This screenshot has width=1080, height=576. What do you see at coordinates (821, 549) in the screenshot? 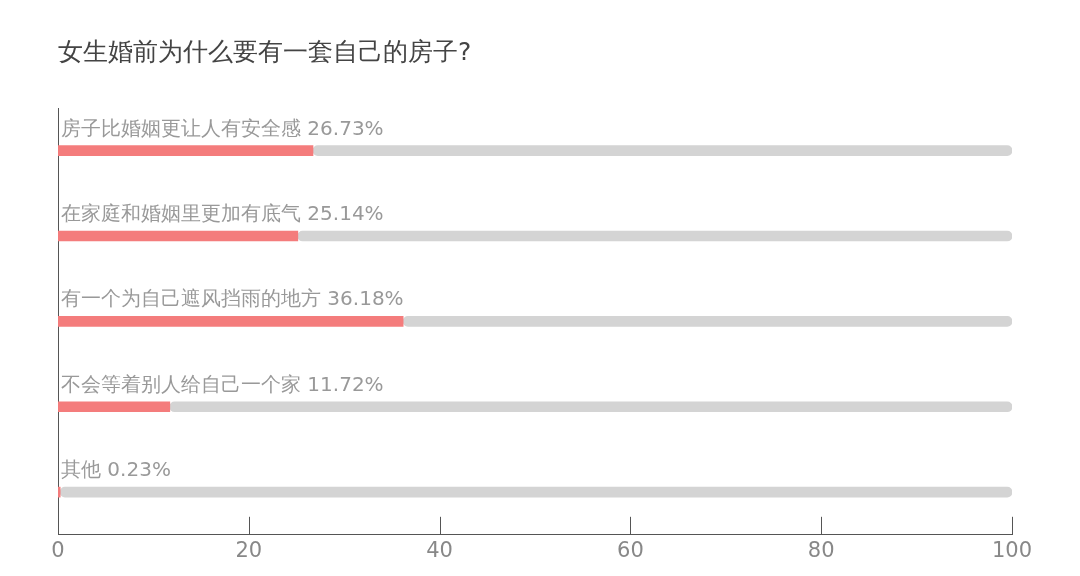
I see `x-tick-label: 80` at bounding box center [821, 549].